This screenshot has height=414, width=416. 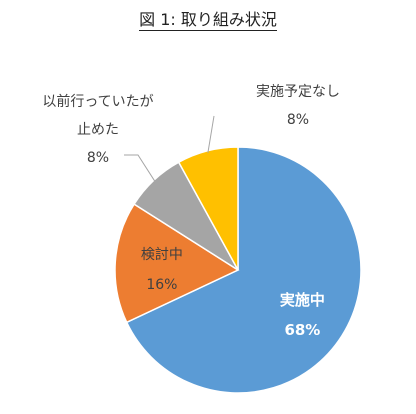 I want to click on slice-label-name-2-0: 以前行っていたが, so click(x=97, y=101).